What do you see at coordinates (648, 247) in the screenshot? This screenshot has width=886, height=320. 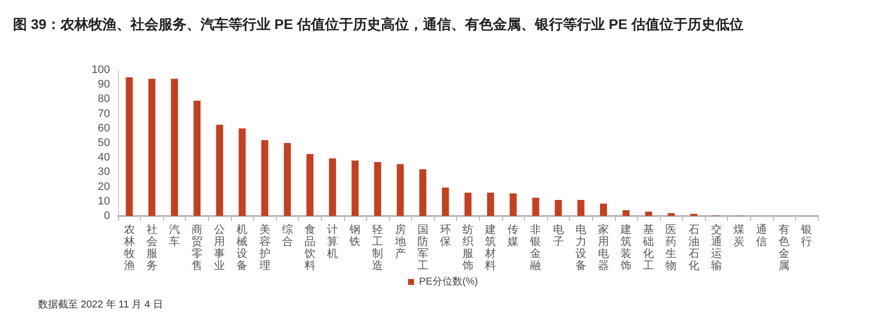 I see `x-tick-label: 基础化工` at bounding box center [648, 247].